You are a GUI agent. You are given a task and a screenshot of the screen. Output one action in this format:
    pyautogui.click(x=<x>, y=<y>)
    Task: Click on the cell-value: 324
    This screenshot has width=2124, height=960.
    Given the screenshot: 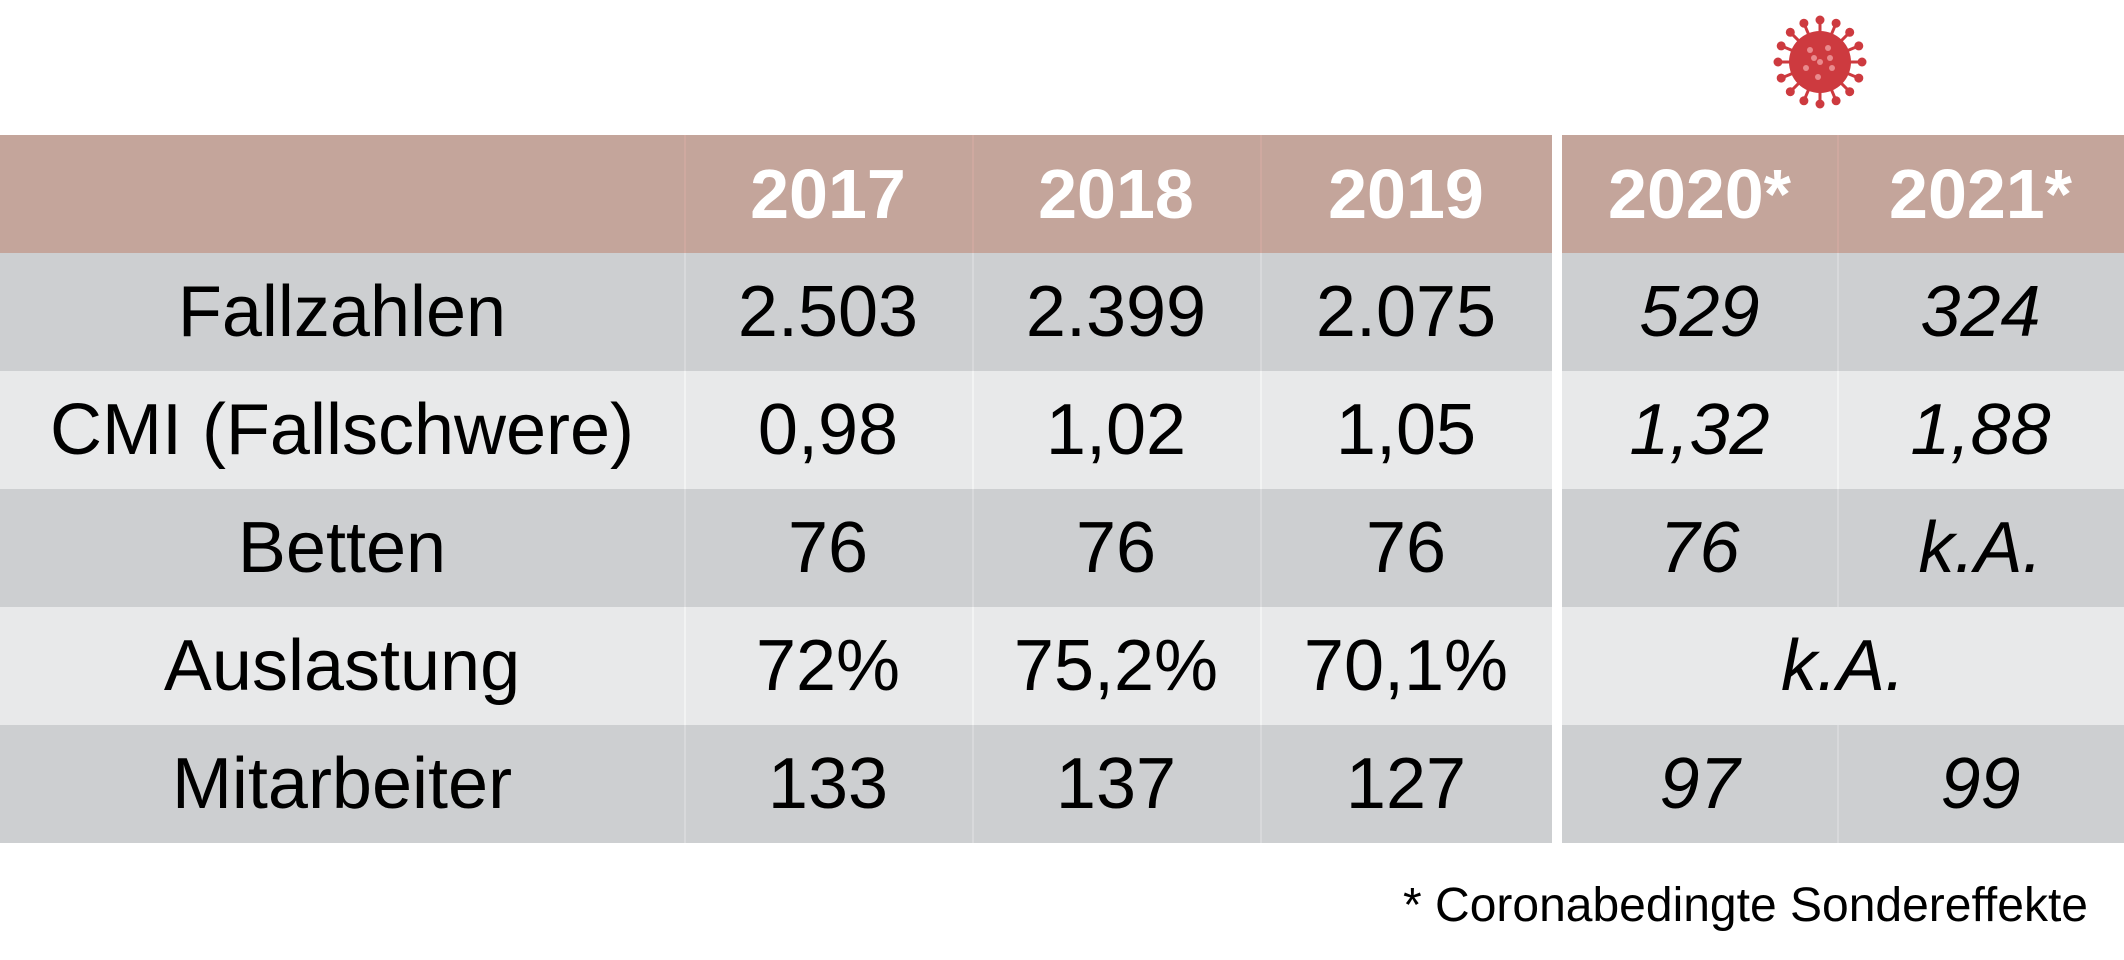 What is the action you would take?
    pyautogui.click(x=1980, y=312)
    